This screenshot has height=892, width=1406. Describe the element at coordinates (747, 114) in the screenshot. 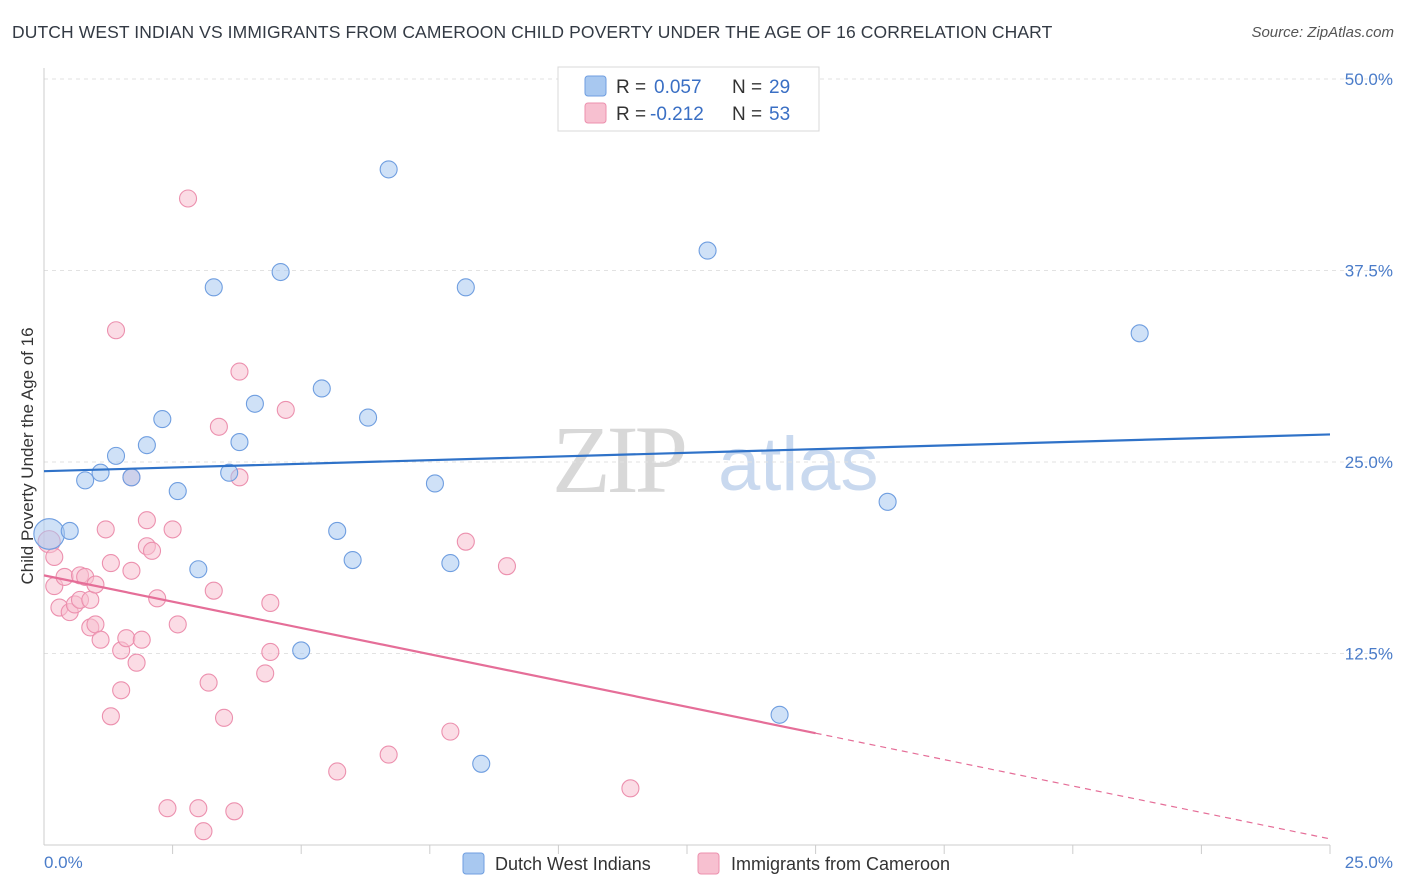

I see `legend-n-label-pink: N =` at that location.